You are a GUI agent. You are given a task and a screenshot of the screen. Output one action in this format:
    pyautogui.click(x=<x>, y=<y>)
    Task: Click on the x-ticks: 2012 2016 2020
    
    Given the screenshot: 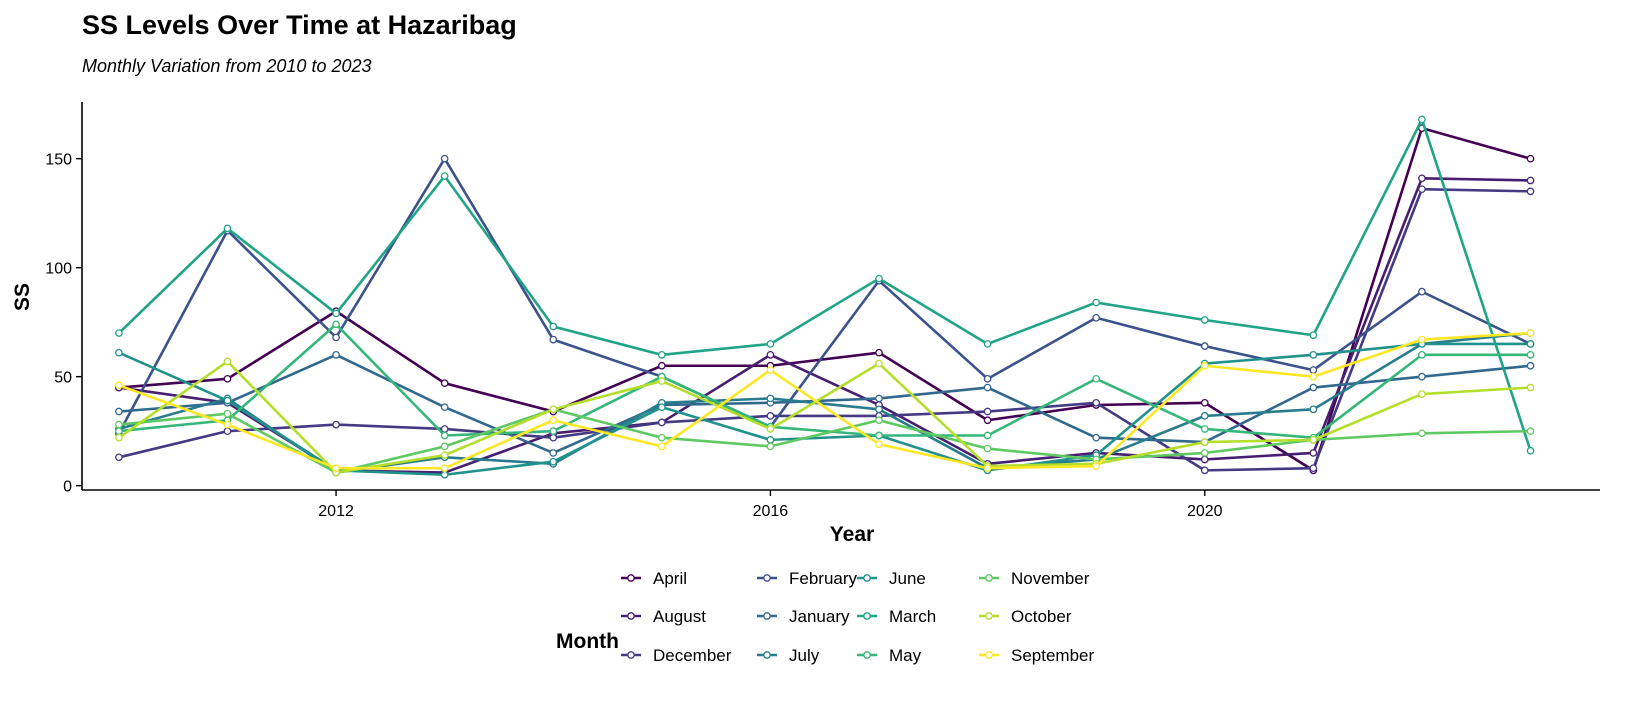 What is the action you would take?
    pyautogui.click(x=770, y=505)
    